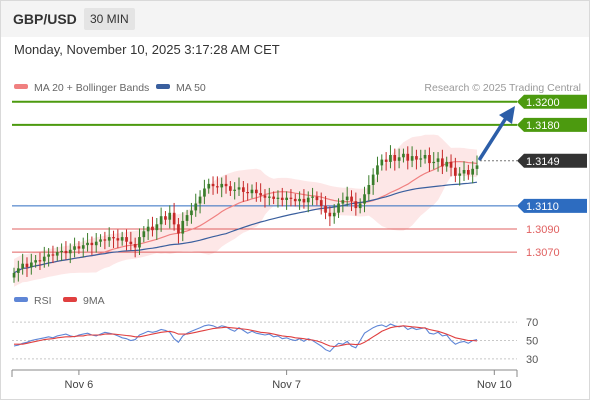 Image resolution: width=590 pixels, height=400 pixels. What do you see at coordinates (552, 176) in the screenshot?
I see `price-level-tags: 1.3200 1.3180 1.3149 1.3110 1.3090 1.3070` at bounding box center [552, 176].